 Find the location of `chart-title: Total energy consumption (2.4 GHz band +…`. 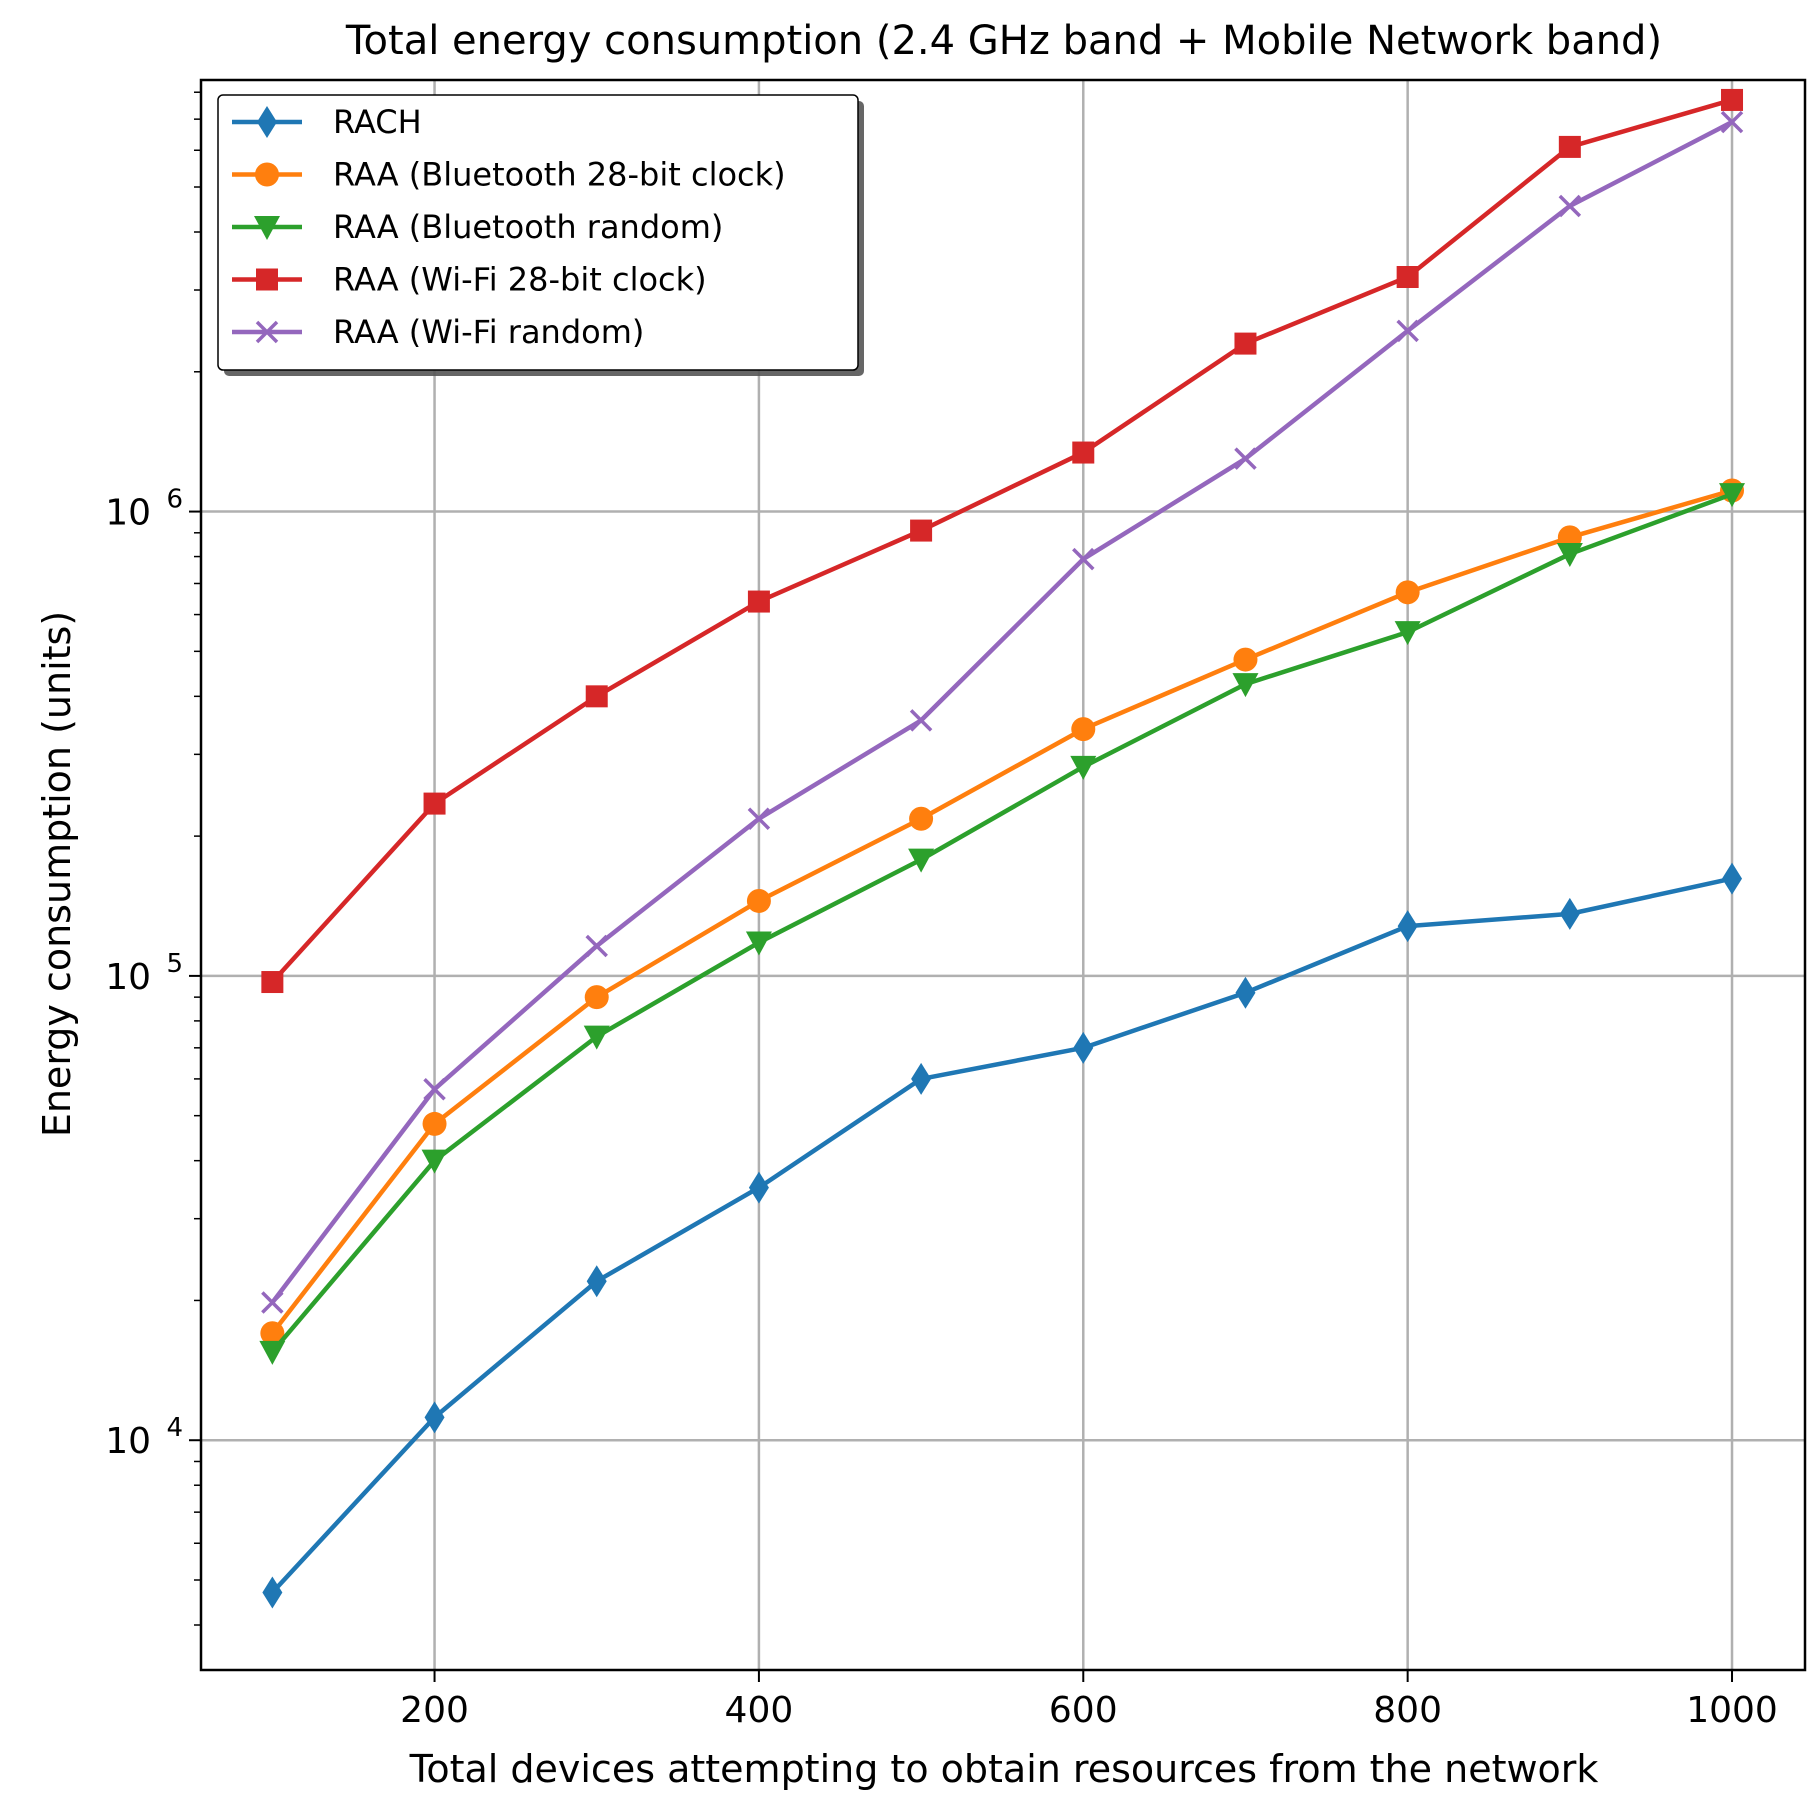

chart-title: Total energy consumption (2.4 GHz band +… is located at coordinates (1003, 41).